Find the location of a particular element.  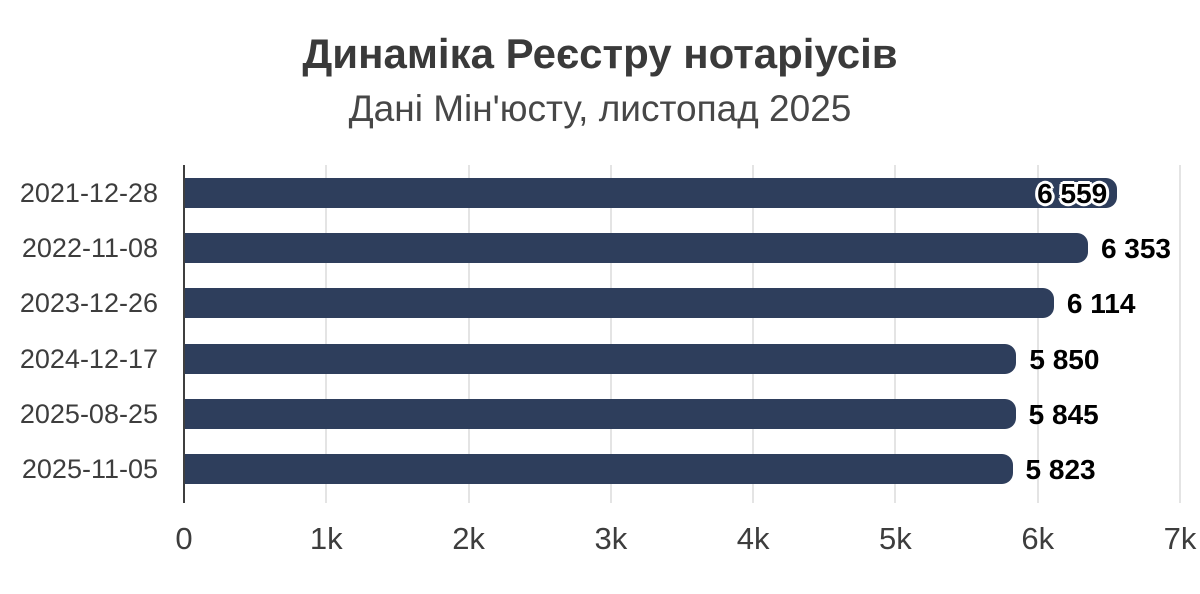

y-axis-category-label: 2021-12-28 is located at coordinates (88, 192).